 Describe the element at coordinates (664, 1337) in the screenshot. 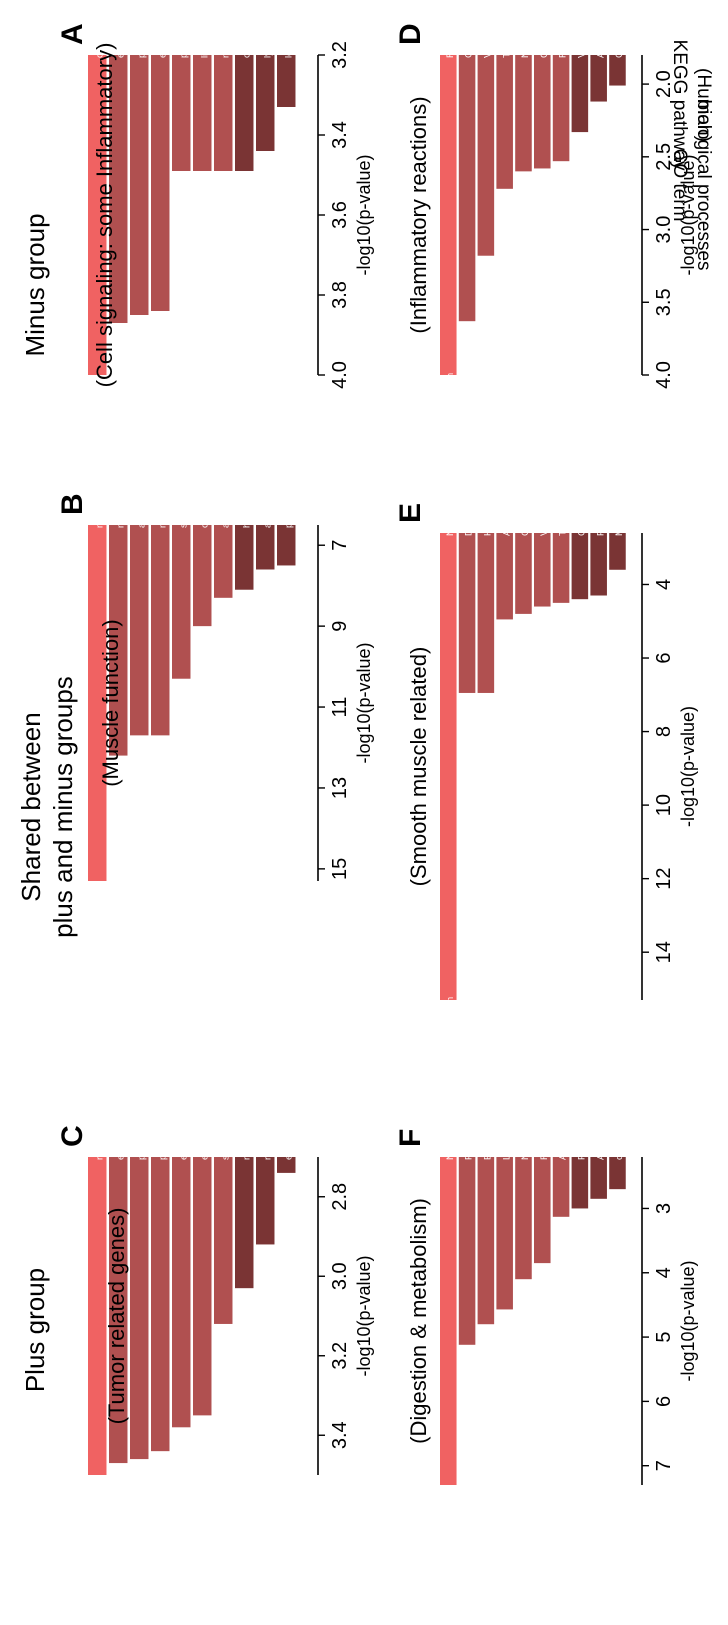

I see `tick-label-f-3: 5` at that location.